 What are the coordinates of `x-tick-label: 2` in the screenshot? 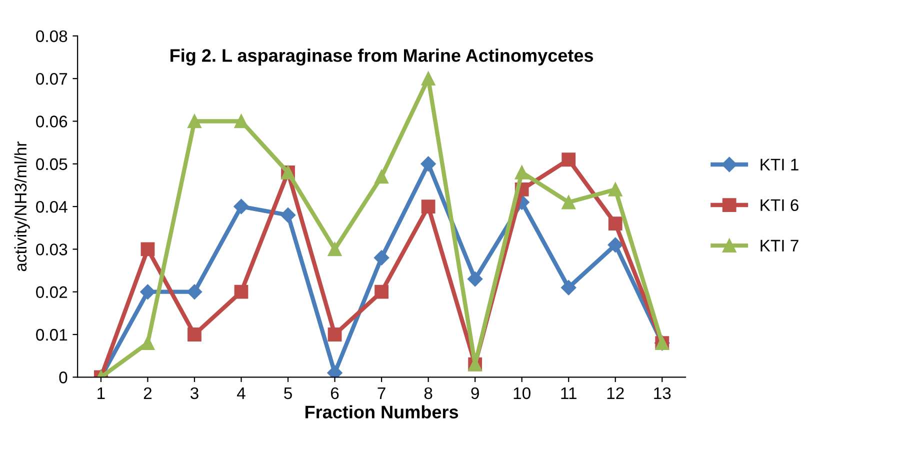 It's located at (148, 393).